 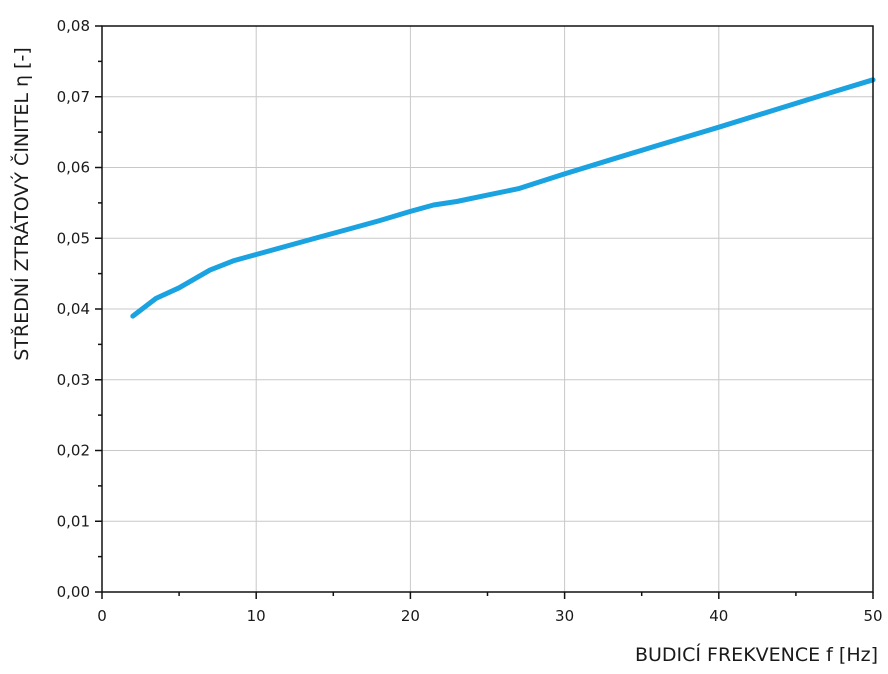 What do you see at coordinates (73, 168) in the screenshot?
I see `y-tick-label: 0,06` at bounding box center [73, 168].